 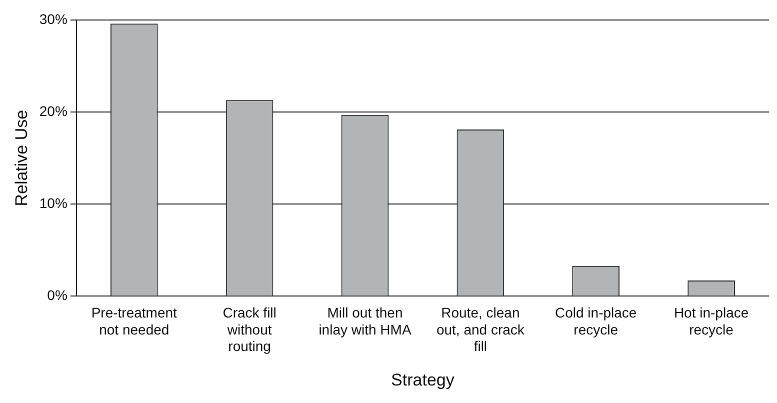 I want to click on y-tick-label: 20%, so click(x=53, y=110).